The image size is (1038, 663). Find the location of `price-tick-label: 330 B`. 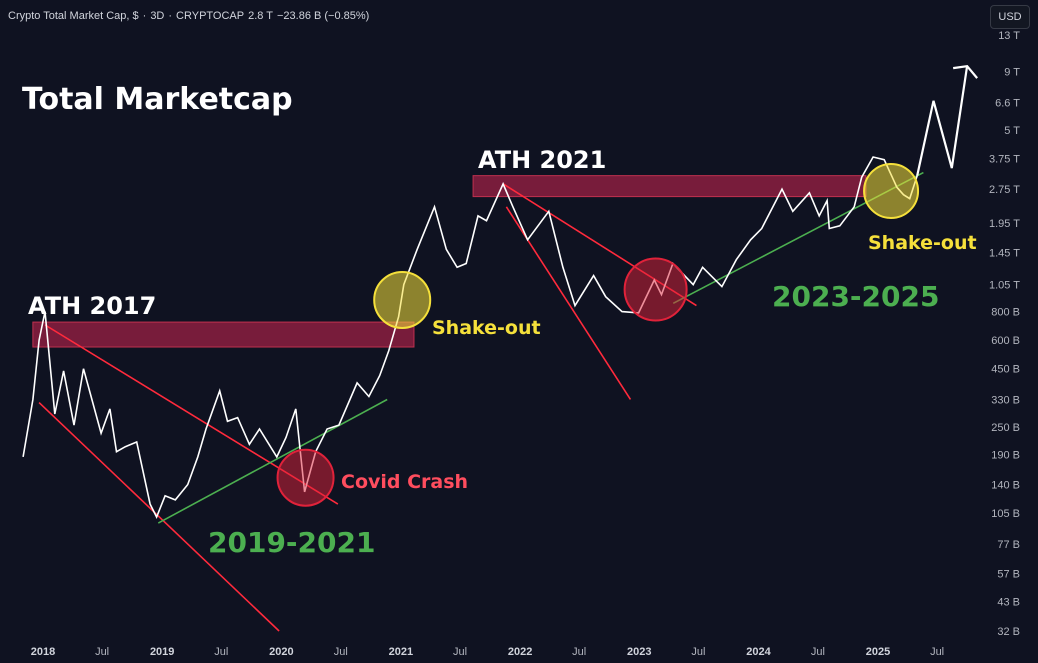

price-tick-label: 330 B is located at coordinates (1005, 400).